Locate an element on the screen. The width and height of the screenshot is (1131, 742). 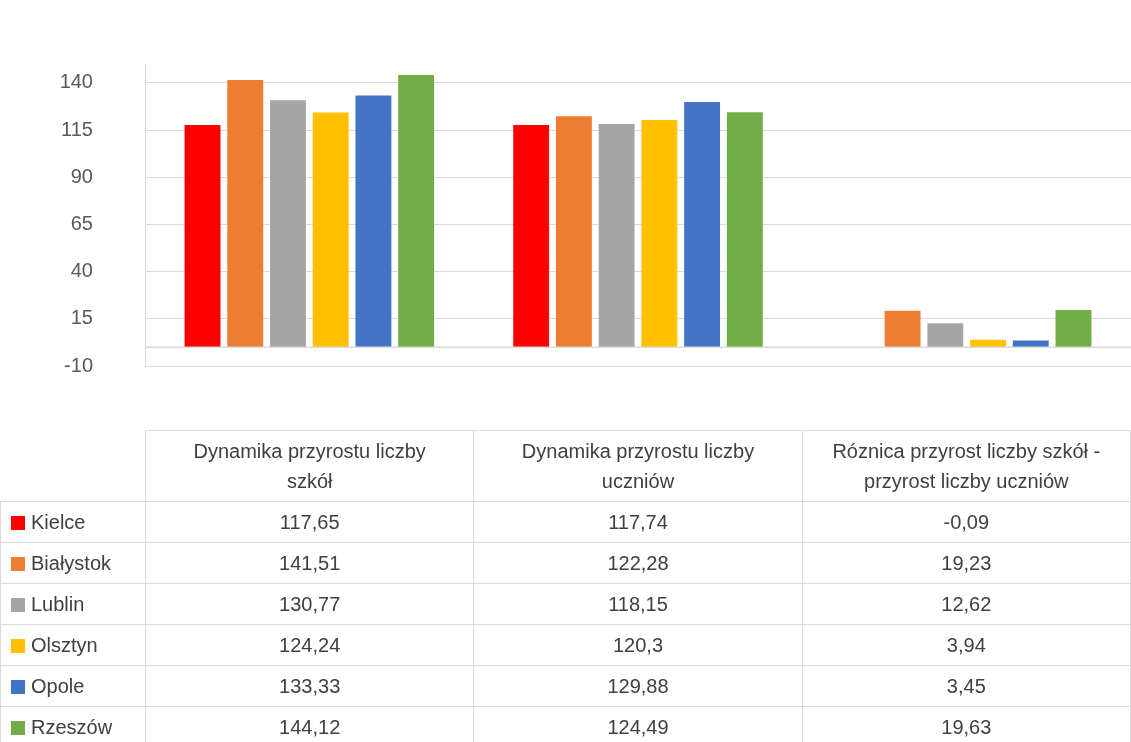
legend-label: Kielce is located at coordinates (73, 522).